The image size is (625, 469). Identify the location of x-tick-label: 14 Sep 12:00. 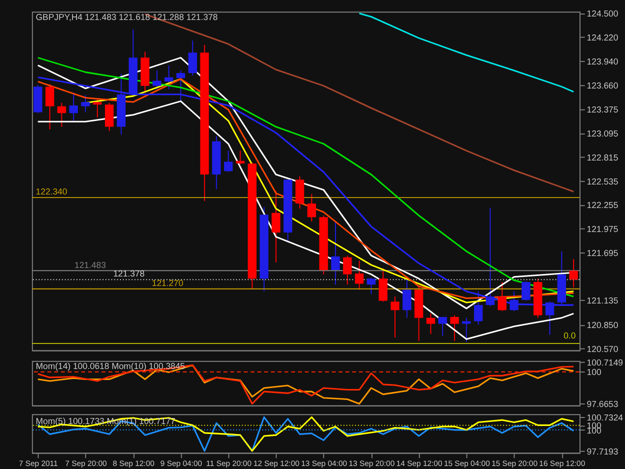
(419, 463).